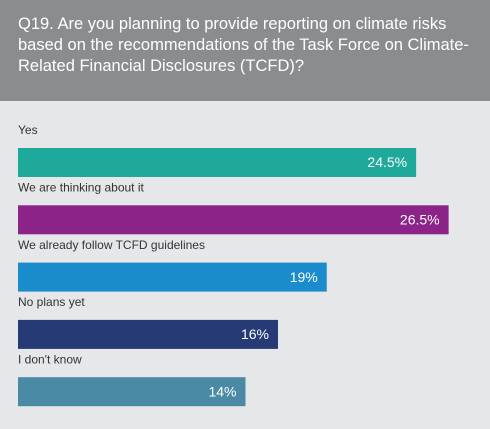  Describe the element at coordinates (50, 359) in the screenshot. I see `category-label: I don't know` at that location.